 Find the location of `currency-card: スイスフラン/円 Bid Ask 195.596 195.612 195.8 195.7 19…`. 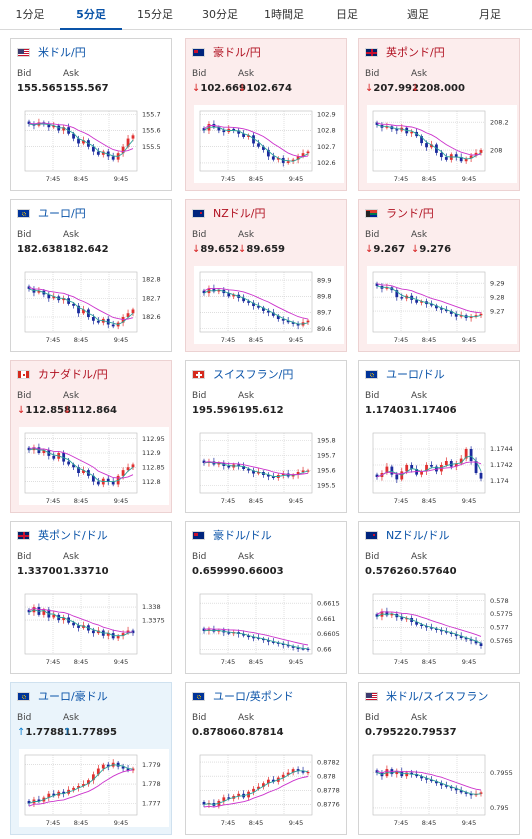

currency-card: スイスフラン/円 Bid Ask 195.596 195.612 195.8 195.7 19… is located at coordinates (266, 436).